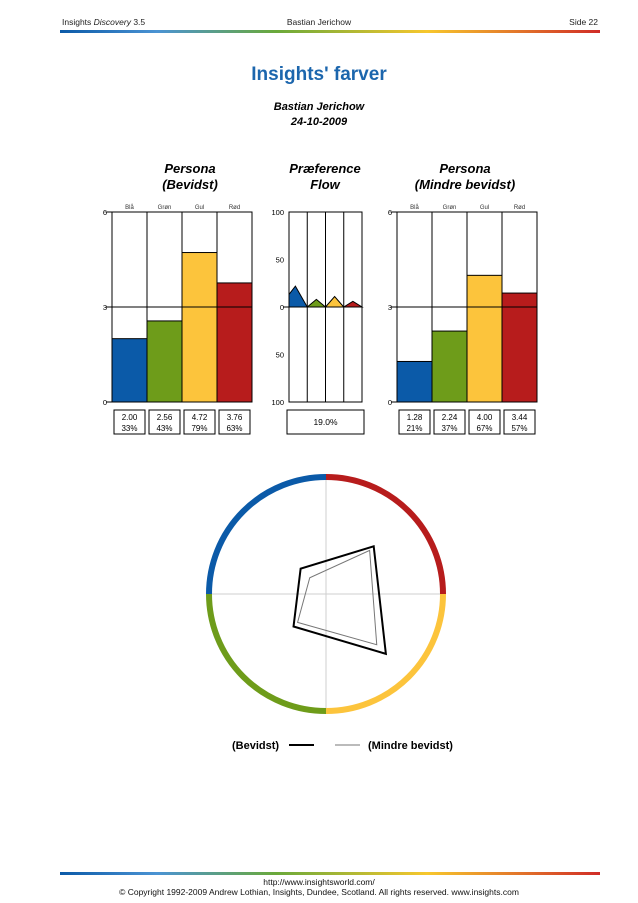  What do you see at coordinates (129, 428) in the screenshot?
I see `persona-conscious-percent-label: 33%` at bounding box center [129, 428].